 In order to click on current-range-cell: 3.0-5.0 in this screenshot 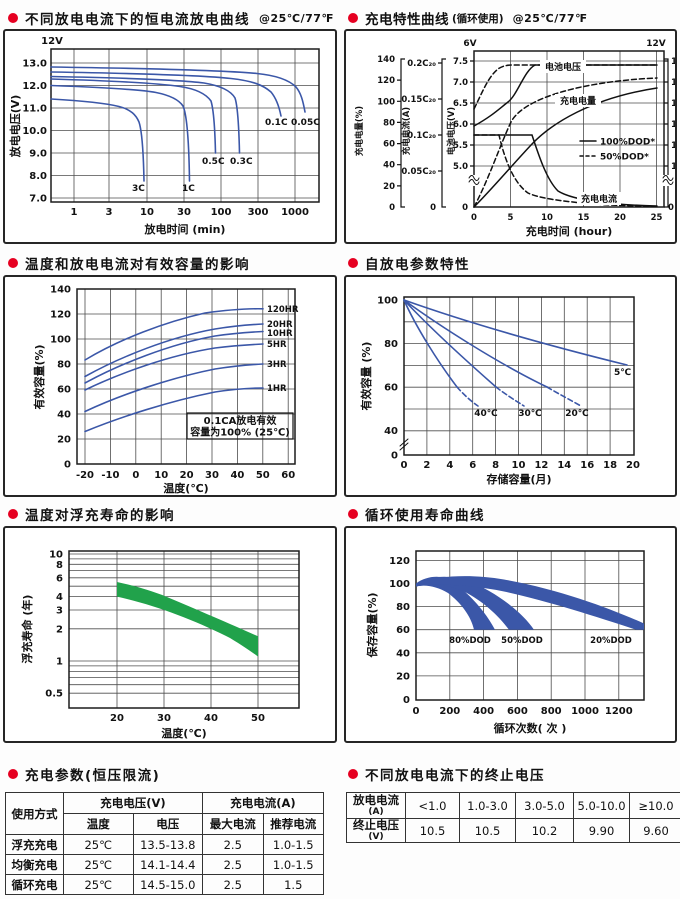, I will do `click(544, 805)`.